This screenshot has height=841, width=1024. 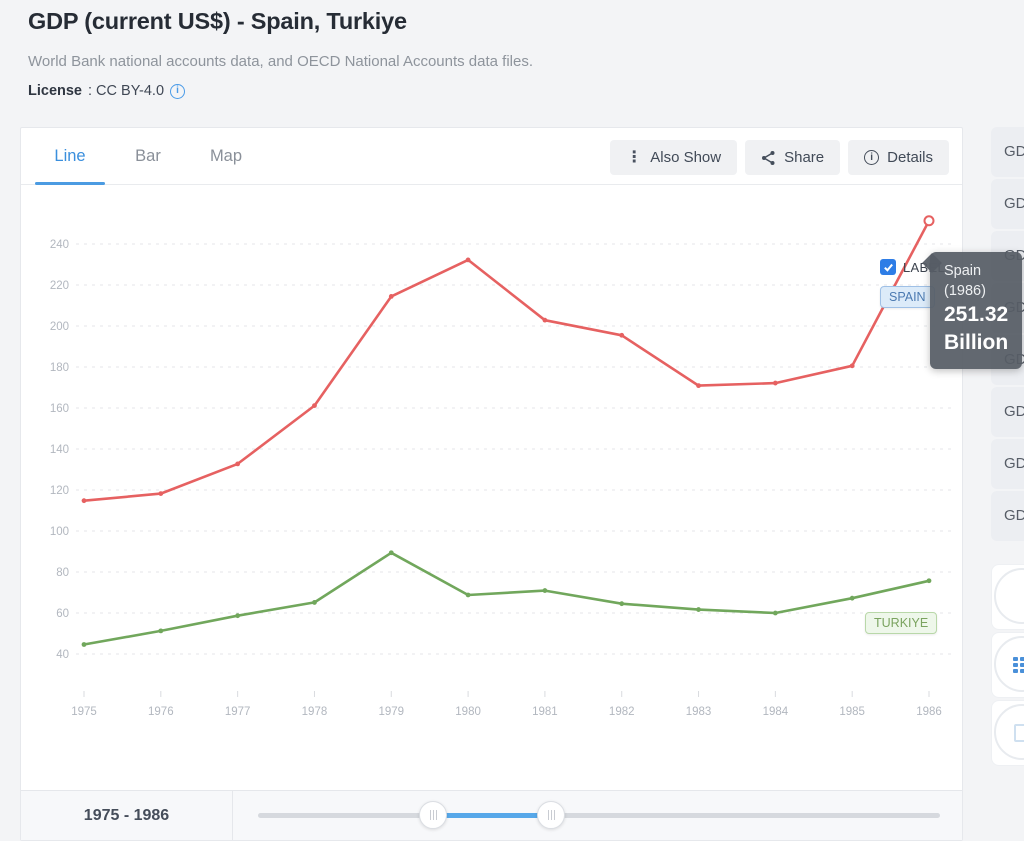 What do you see at coordinates (178, 91) in the screenshot?
I see `license-info-icon: i` at bounding box center [178, 91].